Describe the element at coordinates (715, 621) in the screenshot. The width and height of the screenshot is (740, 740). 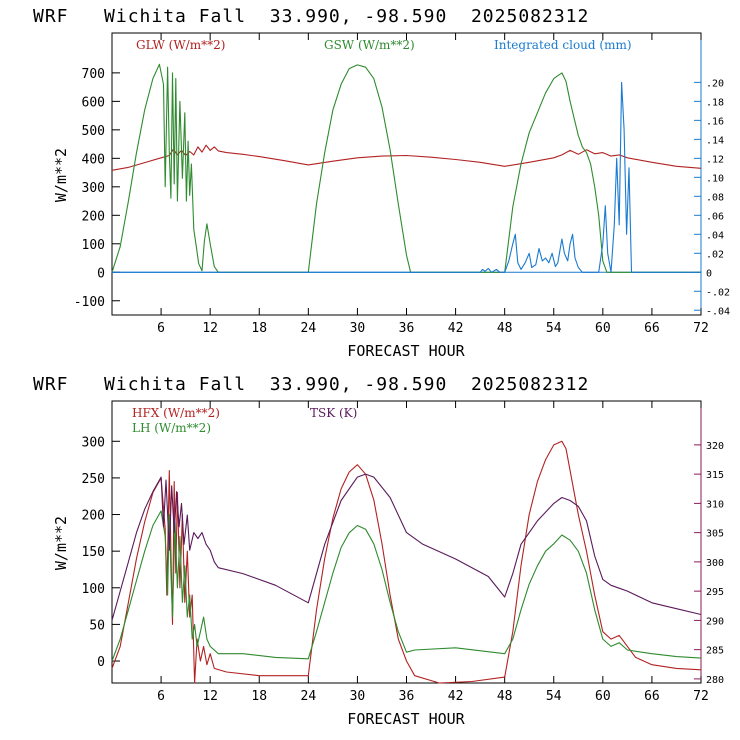
I see `y2-tick-label: 290` at that location.